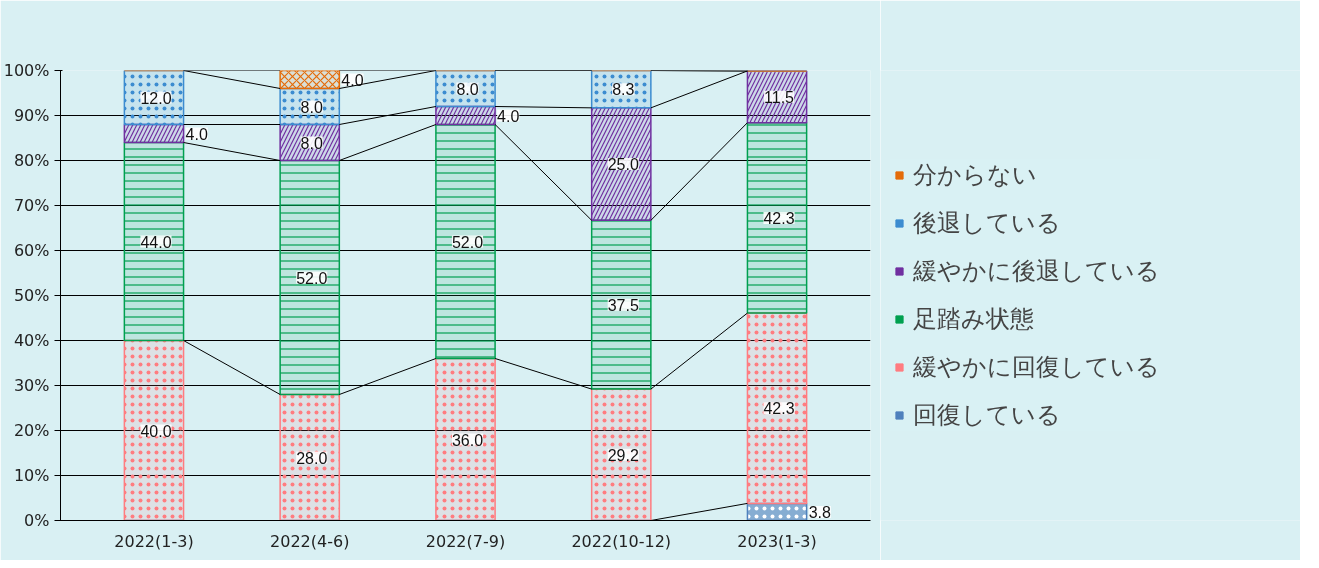 The height and width of the screenshot is (568, 1319). What do you see at coordinates (973, 319) in the screenshot?
I see `legend-label: 足踏み状態` at bounding box center [973, 319].